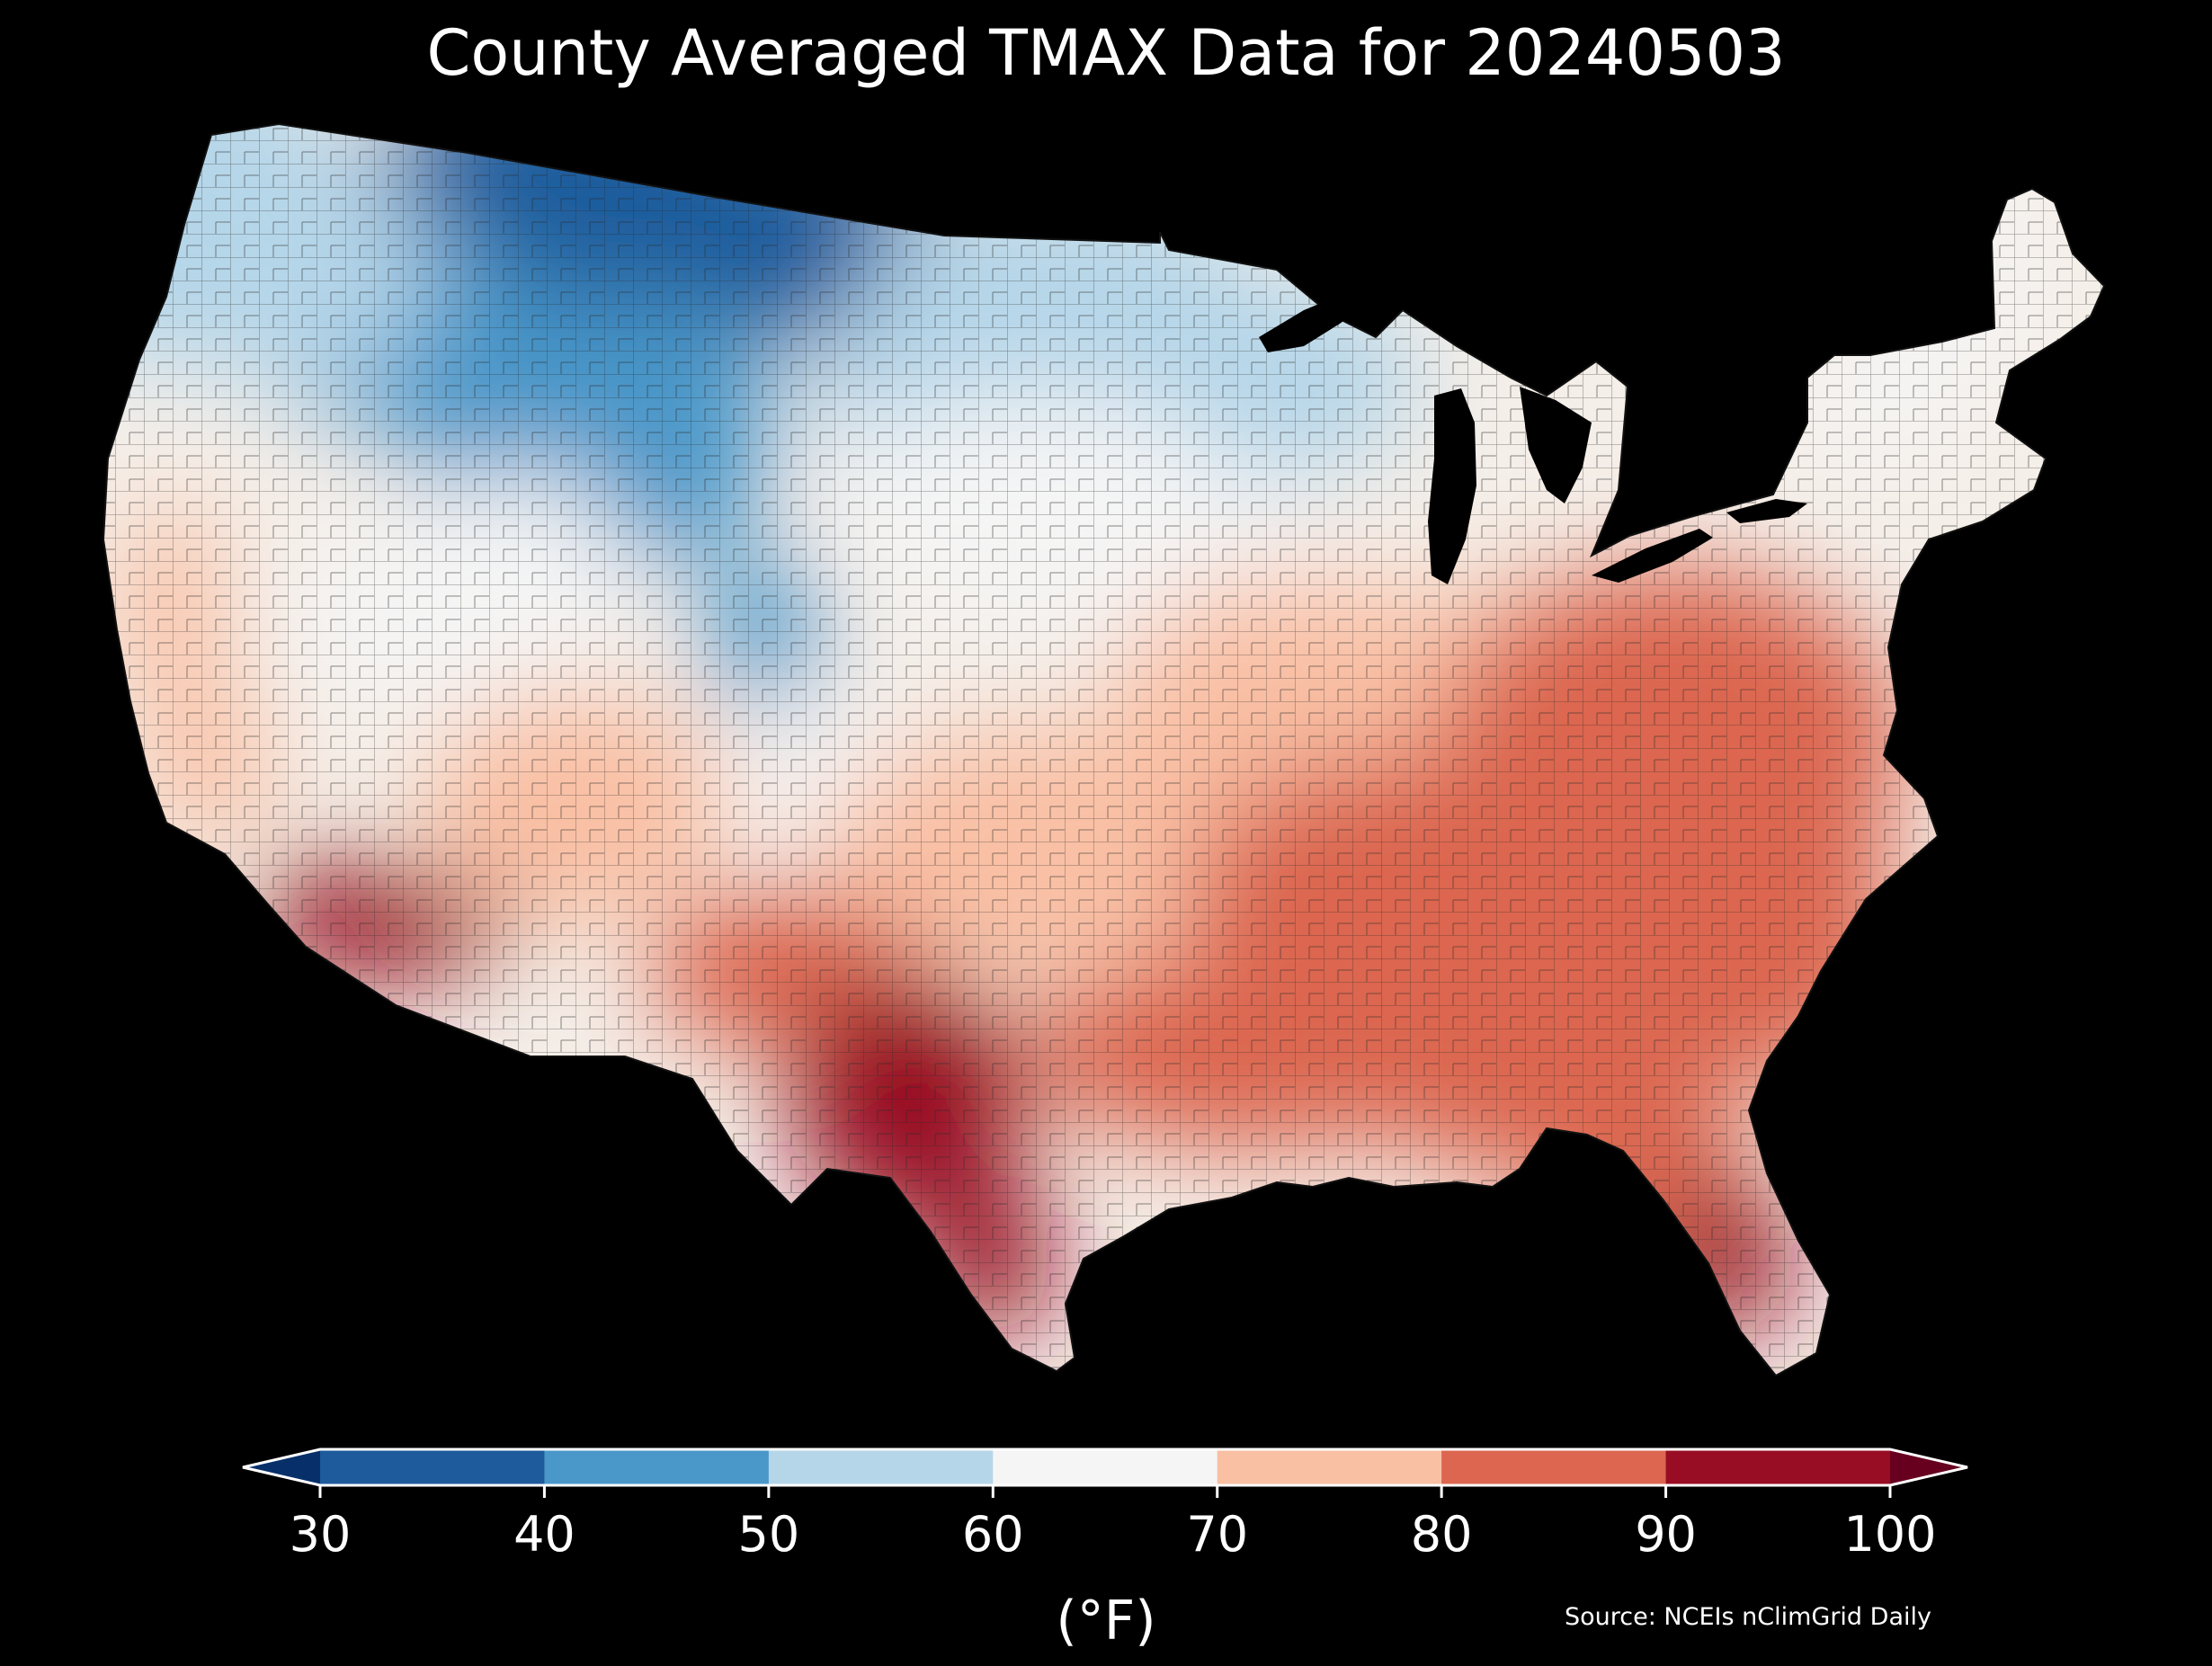  What do you see at coordinates (544, 1535) in the screenshot?
I see `colorbar-tick-label: 40` at bounding box center [544, 1535].